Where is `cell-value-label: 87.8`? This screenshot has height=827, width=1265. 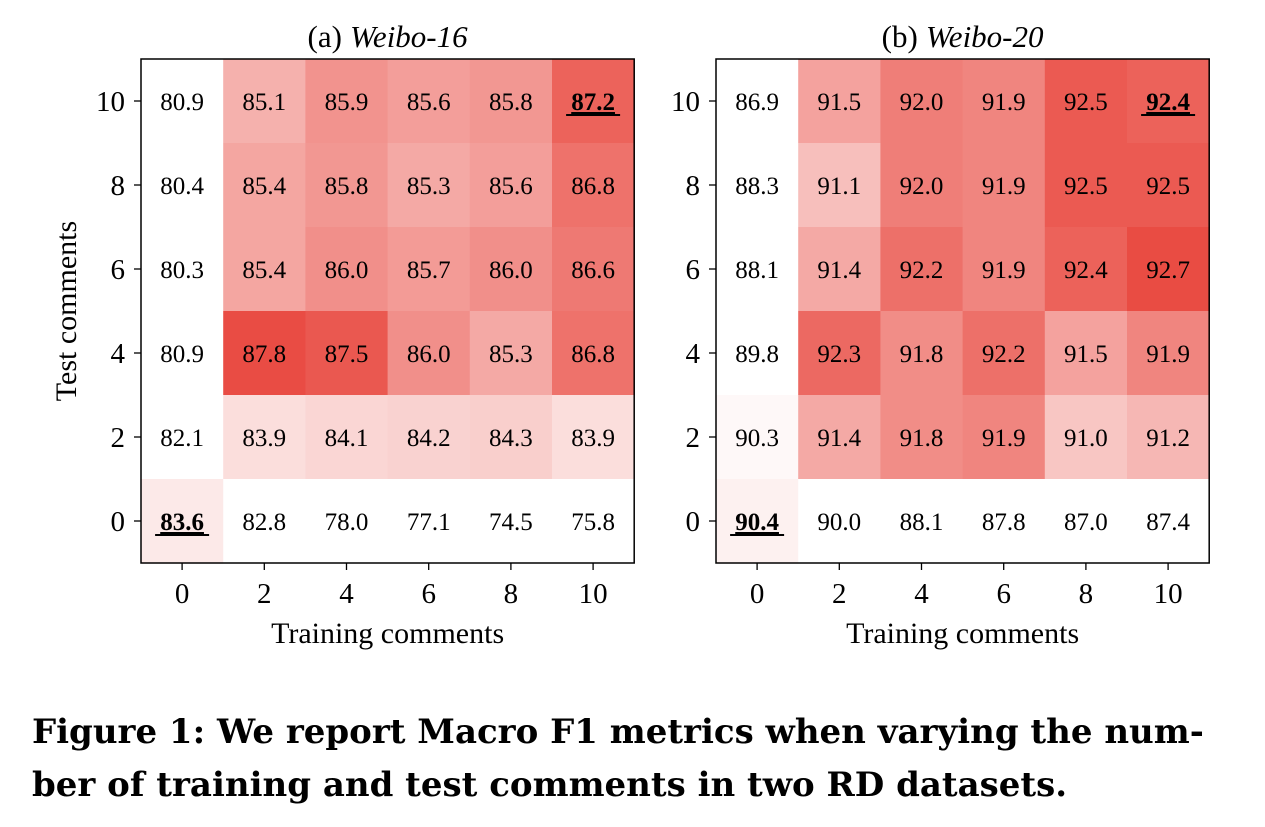 cell-value-label: 87.8 is located at coordinates (264, 354).